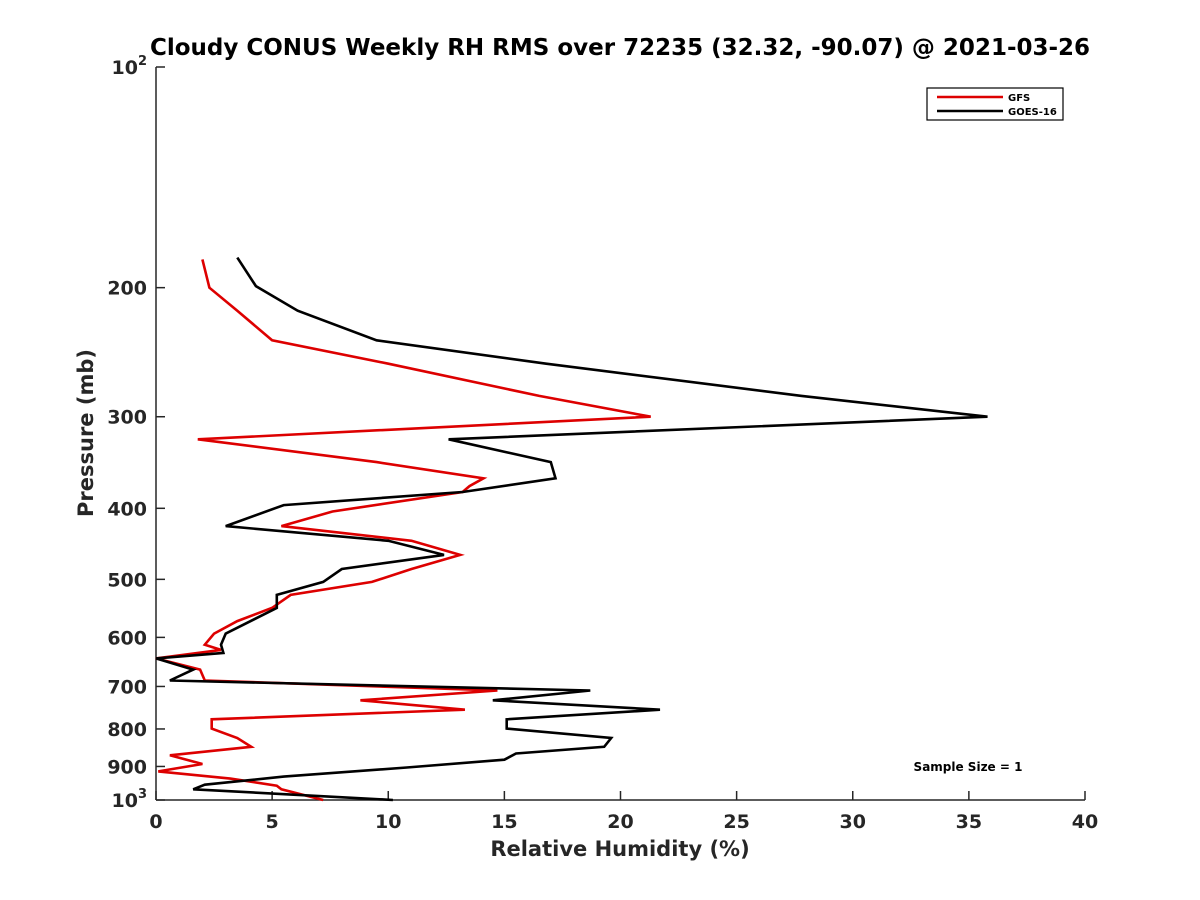 This screenshot has width=1200, height=900. Describe the element at coordinates (86, 433) in the screenshot. I see `y-axis-label: Pressure (mb)` at that location.